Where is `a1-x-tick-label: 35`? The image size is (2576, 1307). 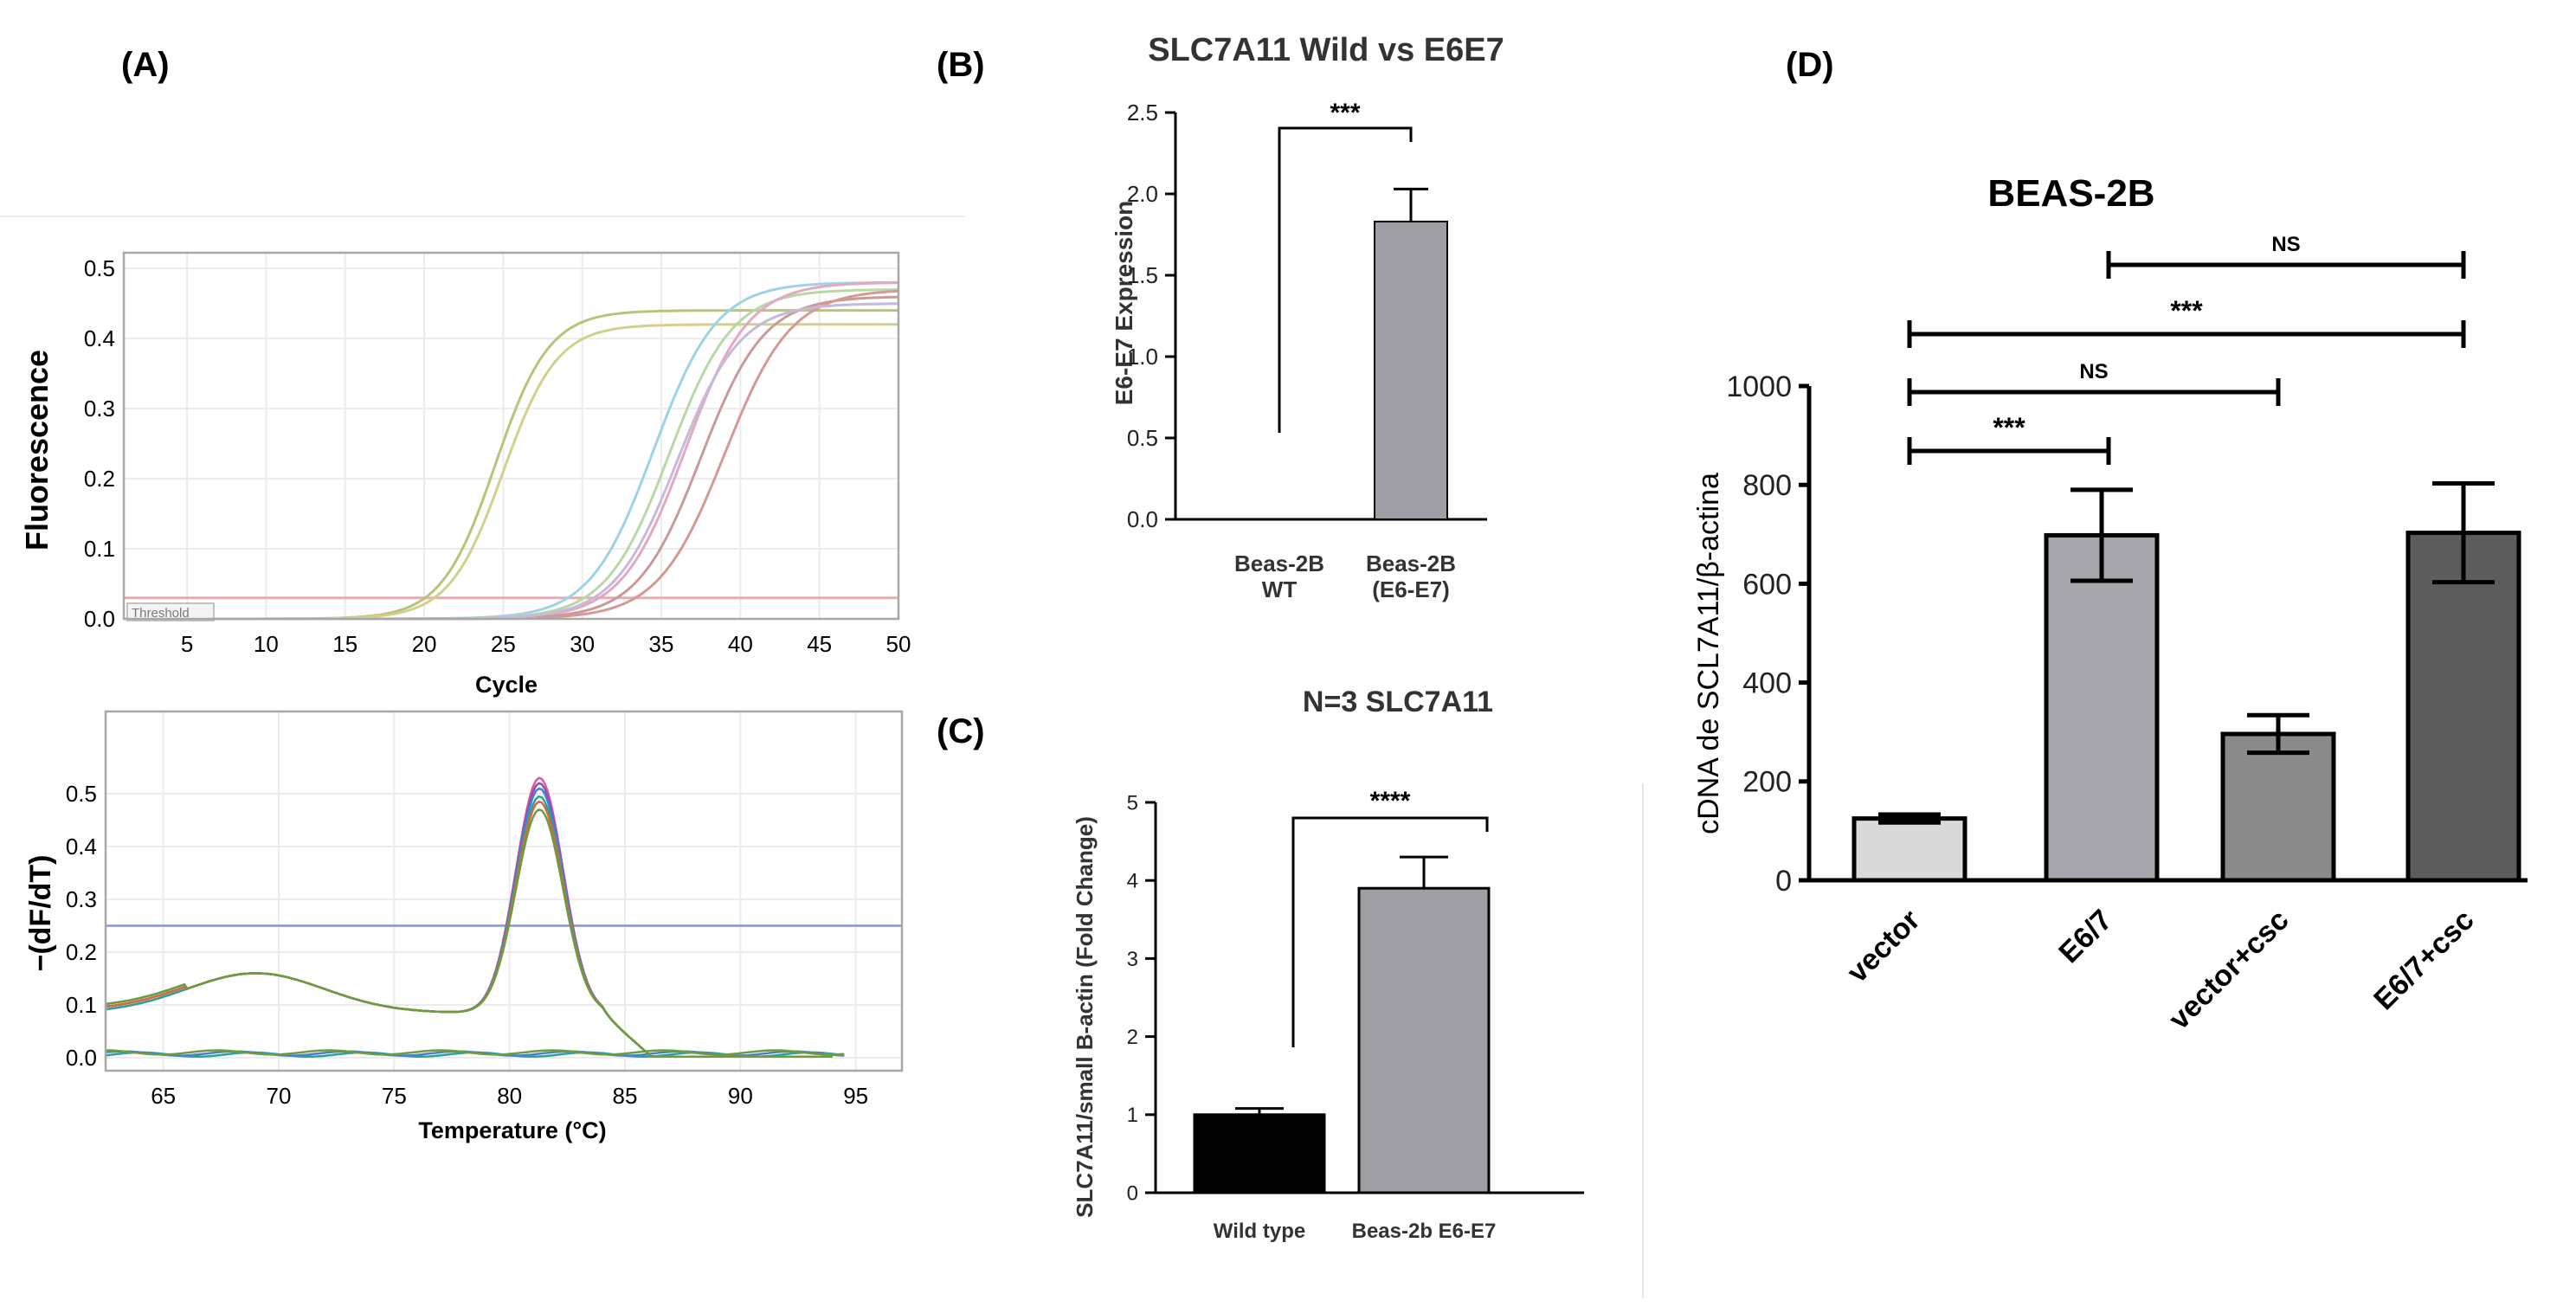
a1-x-tick-label: 35 is located at coordinates (661, 644).